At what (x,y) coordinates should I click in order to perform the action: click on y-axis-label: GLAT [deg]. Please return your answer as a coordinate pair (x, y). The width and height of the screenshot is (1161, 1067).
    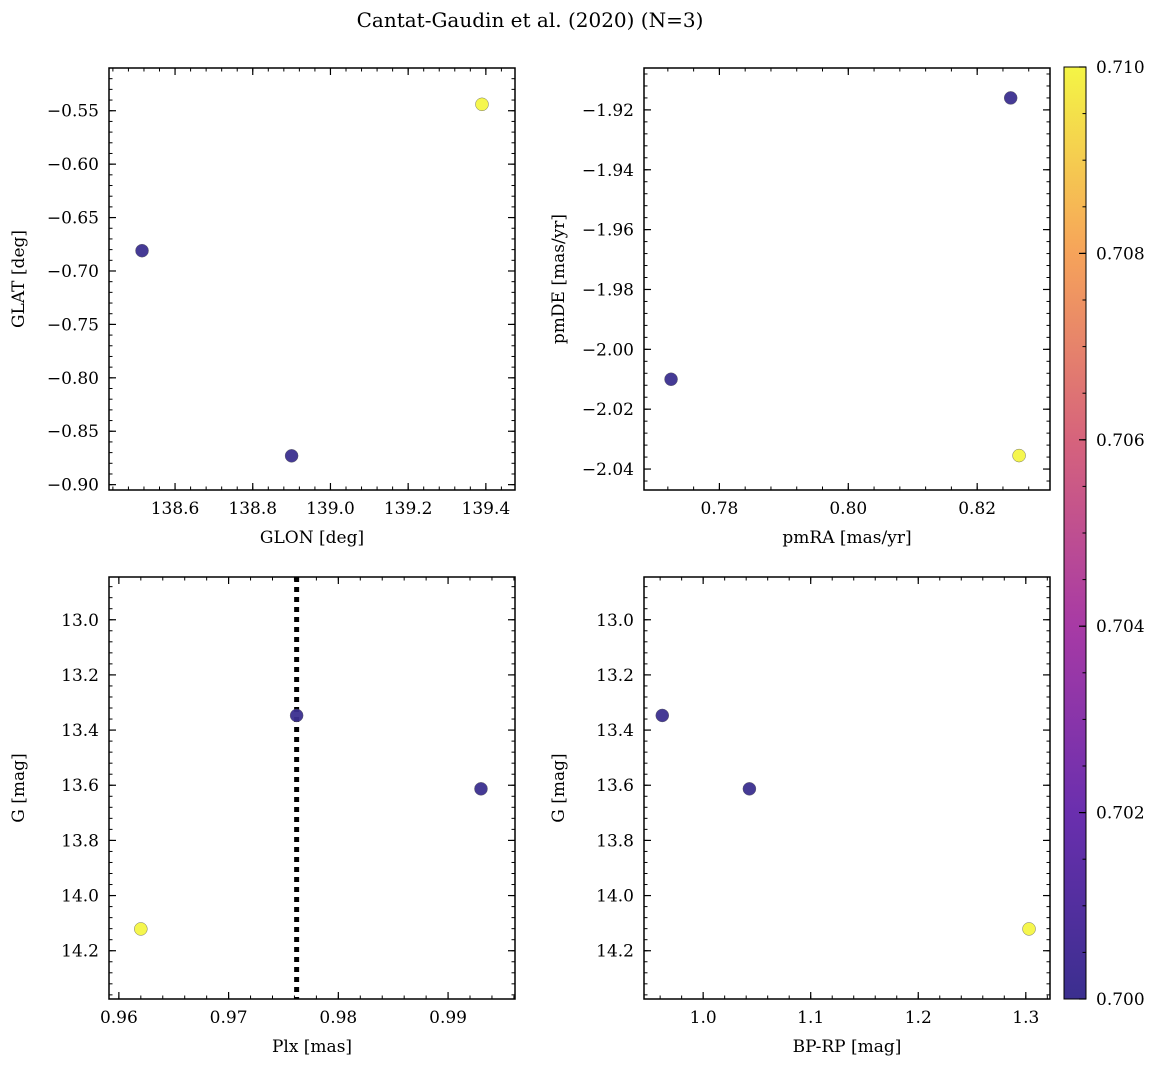
    Looking at the image, I should click on (19, 279).